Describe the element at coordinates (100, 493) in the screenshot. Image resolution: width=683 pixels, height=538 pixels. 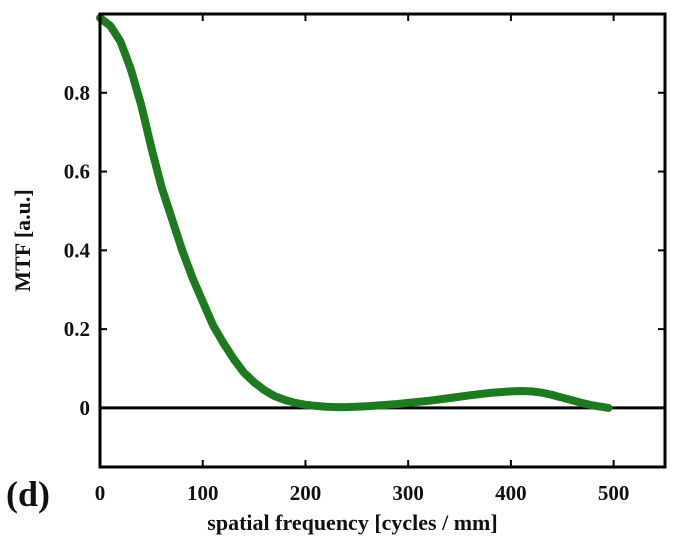
I see `x-tick-label: 0` at that location.